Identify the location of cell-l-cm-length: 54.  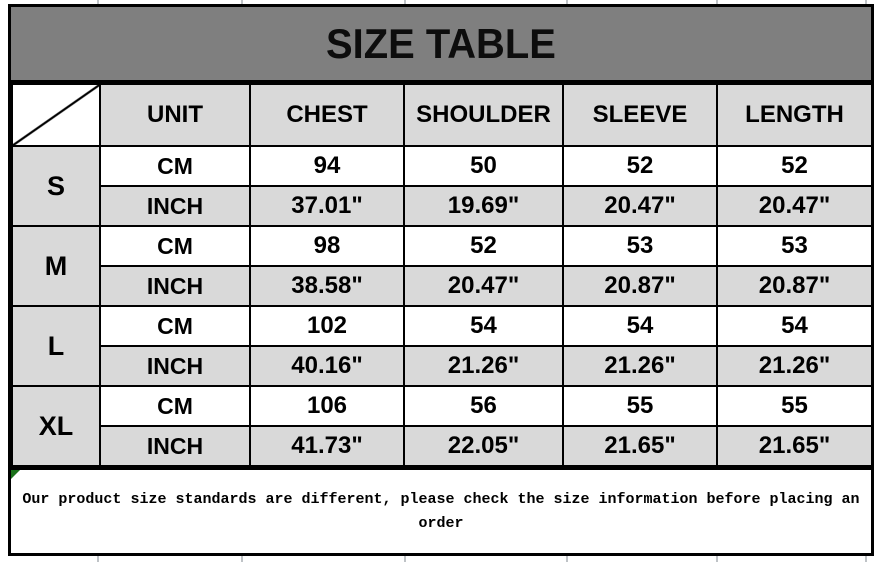
(794, 326).